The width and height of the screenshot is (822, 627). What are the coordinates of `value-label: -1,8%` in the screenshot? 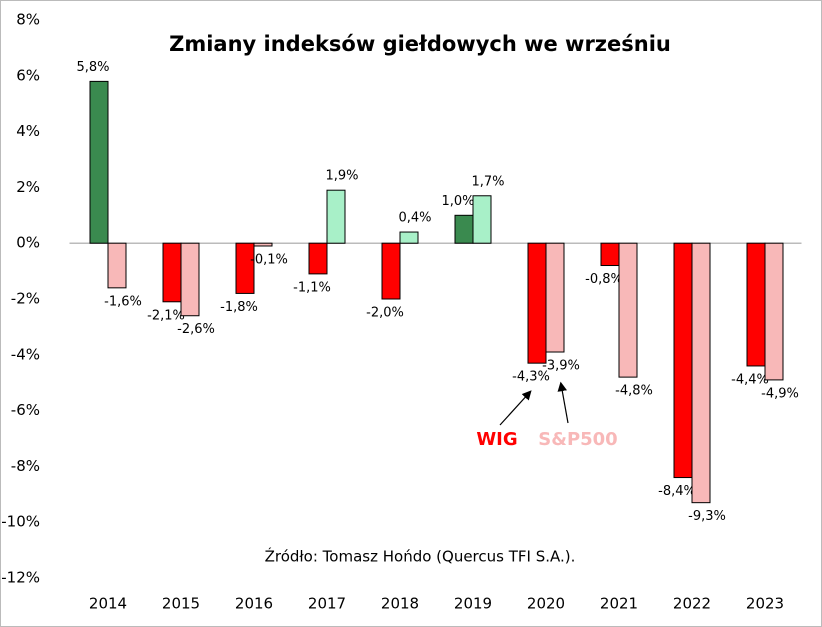 It's located at (239, 307).